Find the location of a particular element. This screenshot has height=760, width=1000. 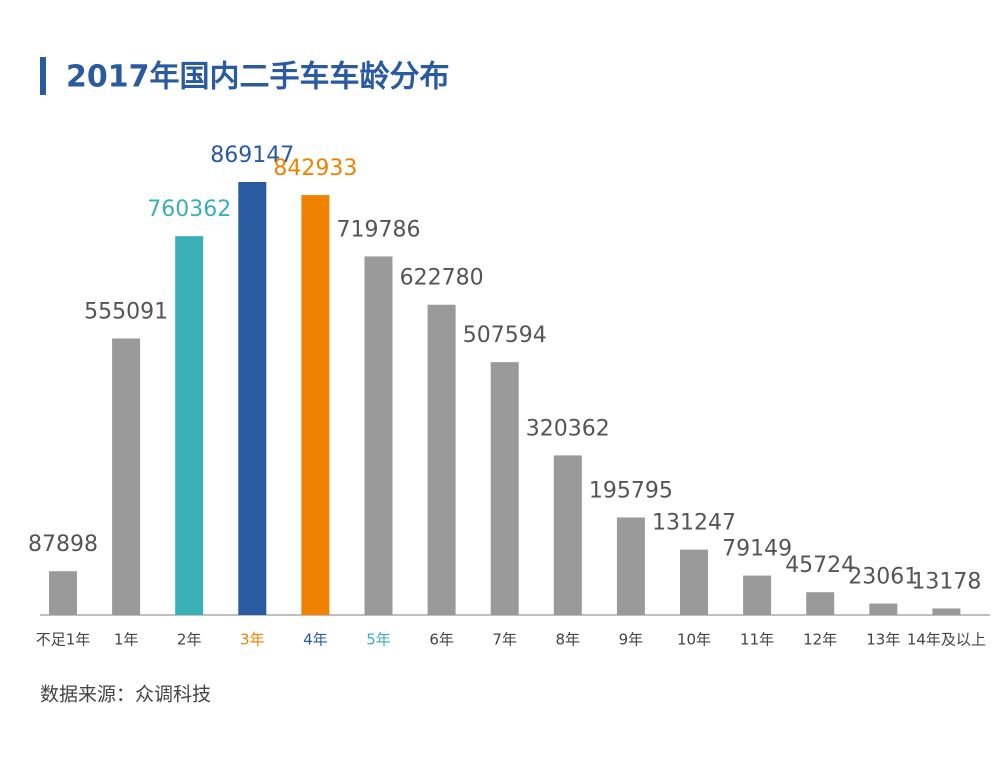

value-label: 195795 is located at coordinates (631, 490).